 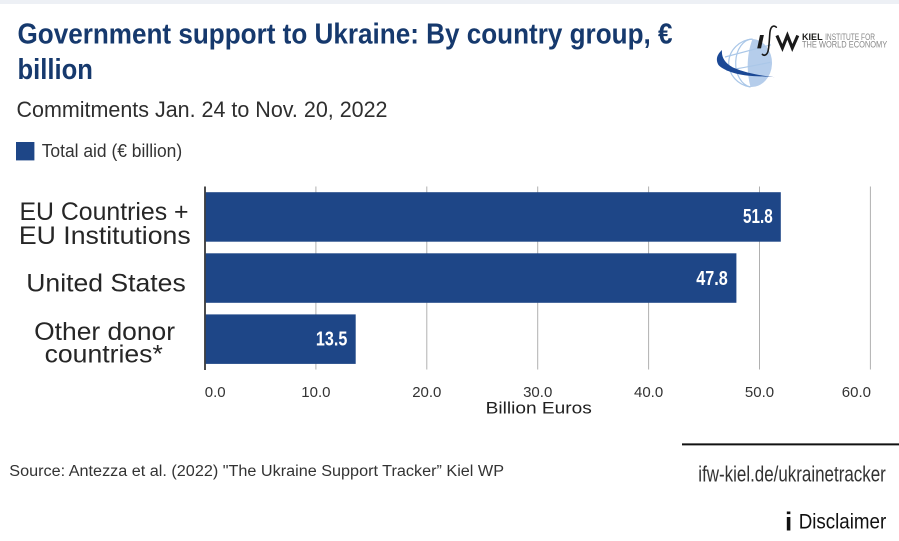 I want to click on svg-text: 30.0, so click(x=537, y=392).